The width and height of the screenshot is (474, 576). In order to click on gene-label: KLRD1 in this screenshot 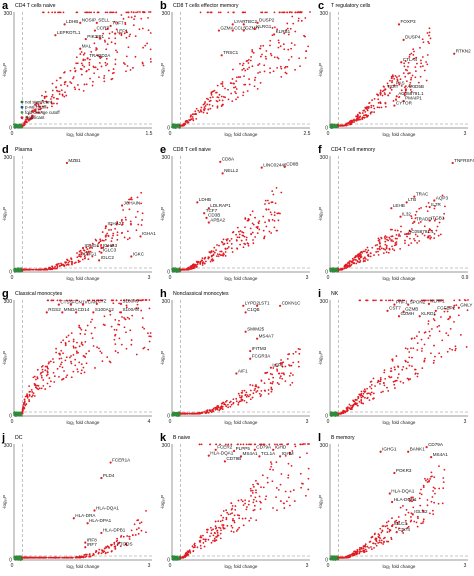, I will do `click(428, 313)`.